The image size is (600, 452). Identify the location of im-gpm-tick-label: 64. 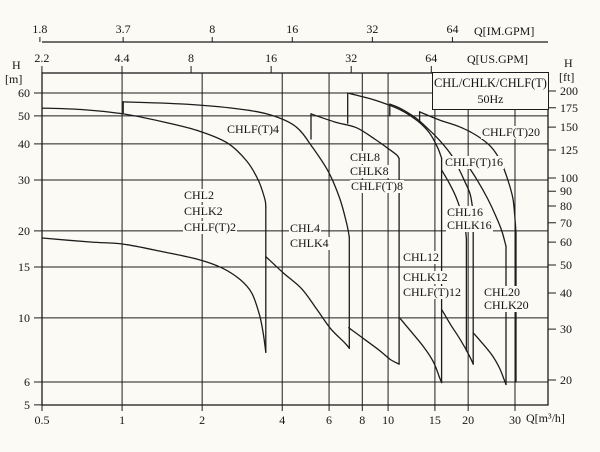
(452, 29).